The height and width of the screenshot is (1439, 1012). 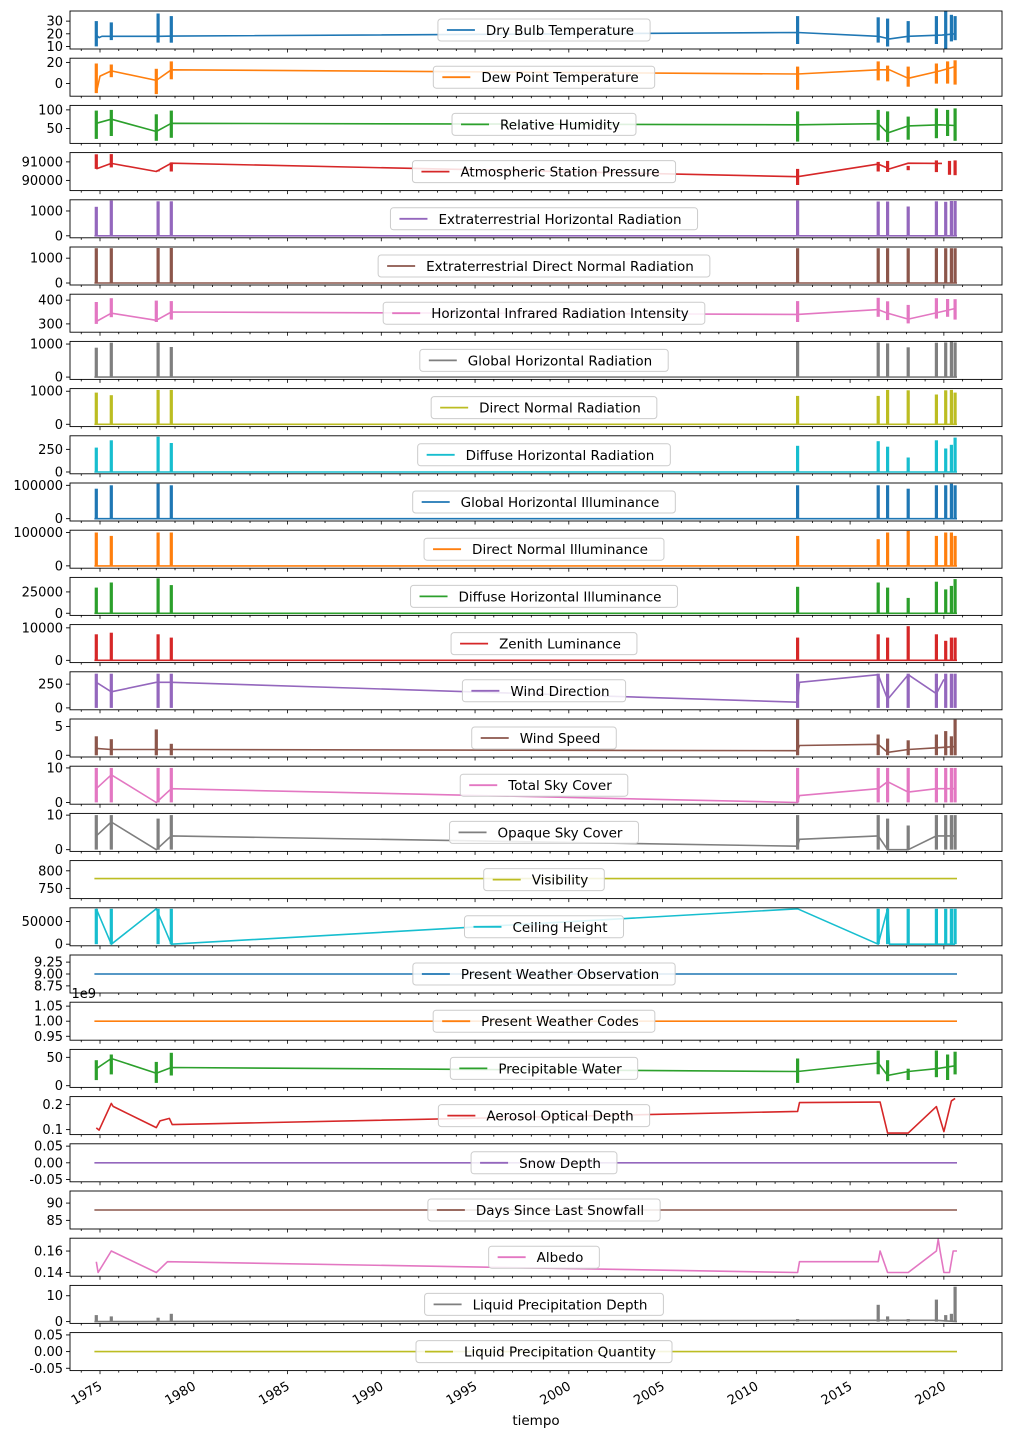 I want to click on legend: Precipitable Water, so click(x=544, y=1068).